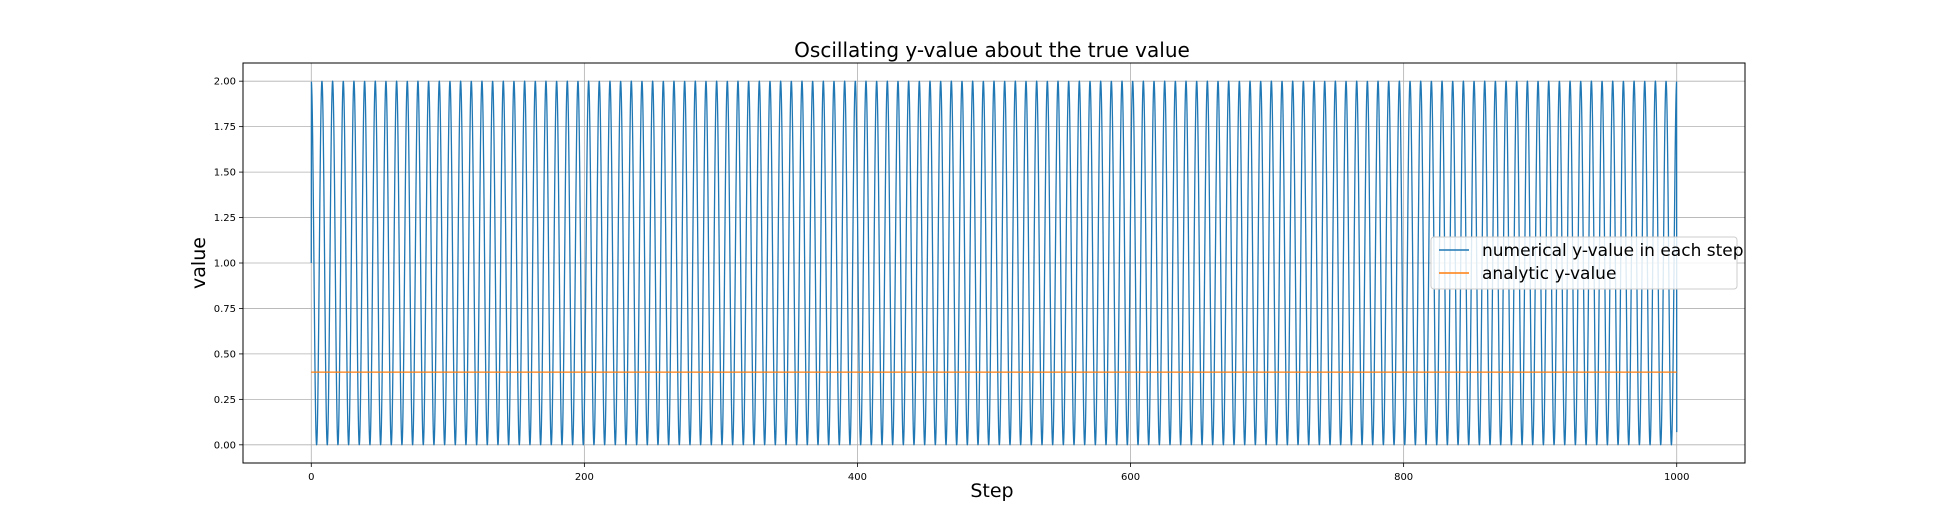  What do you see at coordinates (1549, 274) in the screenshot?
I see `legend-label-analytic: analytic y-value` at bounding box center [1549, 274].